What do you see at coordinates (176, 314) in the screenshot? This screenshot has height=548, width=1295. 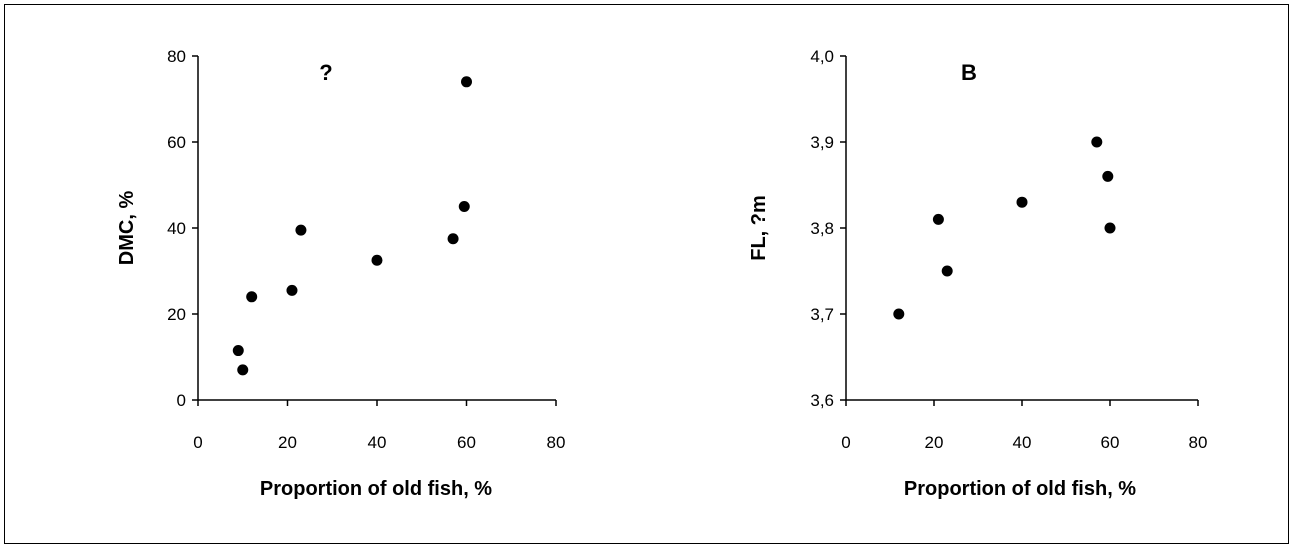 I see `y-tick-label-a: 20` at bounding box center [176, 314].